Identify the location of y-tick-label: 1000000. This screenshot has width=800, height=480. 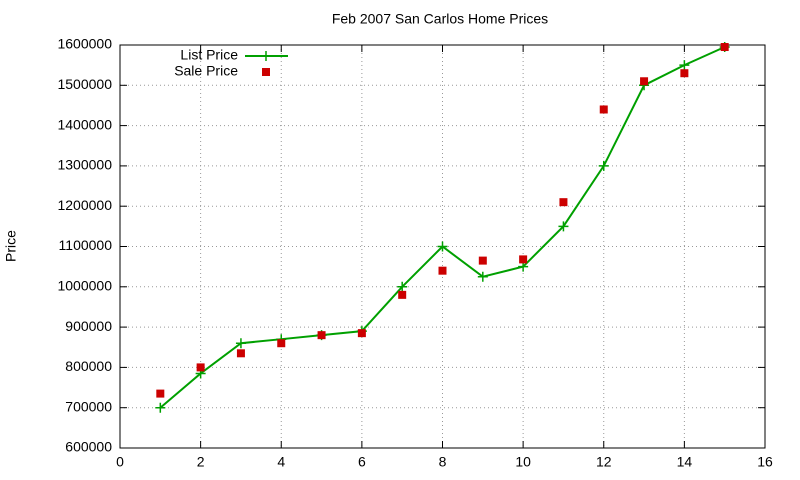
(84, 286).